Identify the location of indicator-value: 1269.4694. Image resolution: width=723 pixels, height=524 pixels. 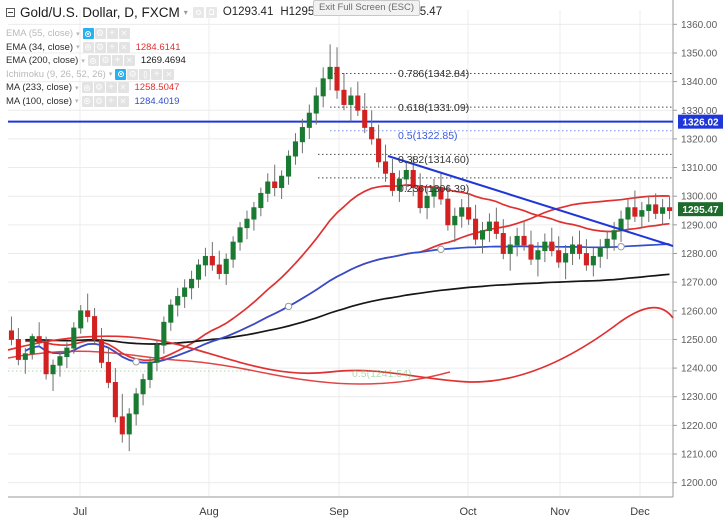
(163, 61).